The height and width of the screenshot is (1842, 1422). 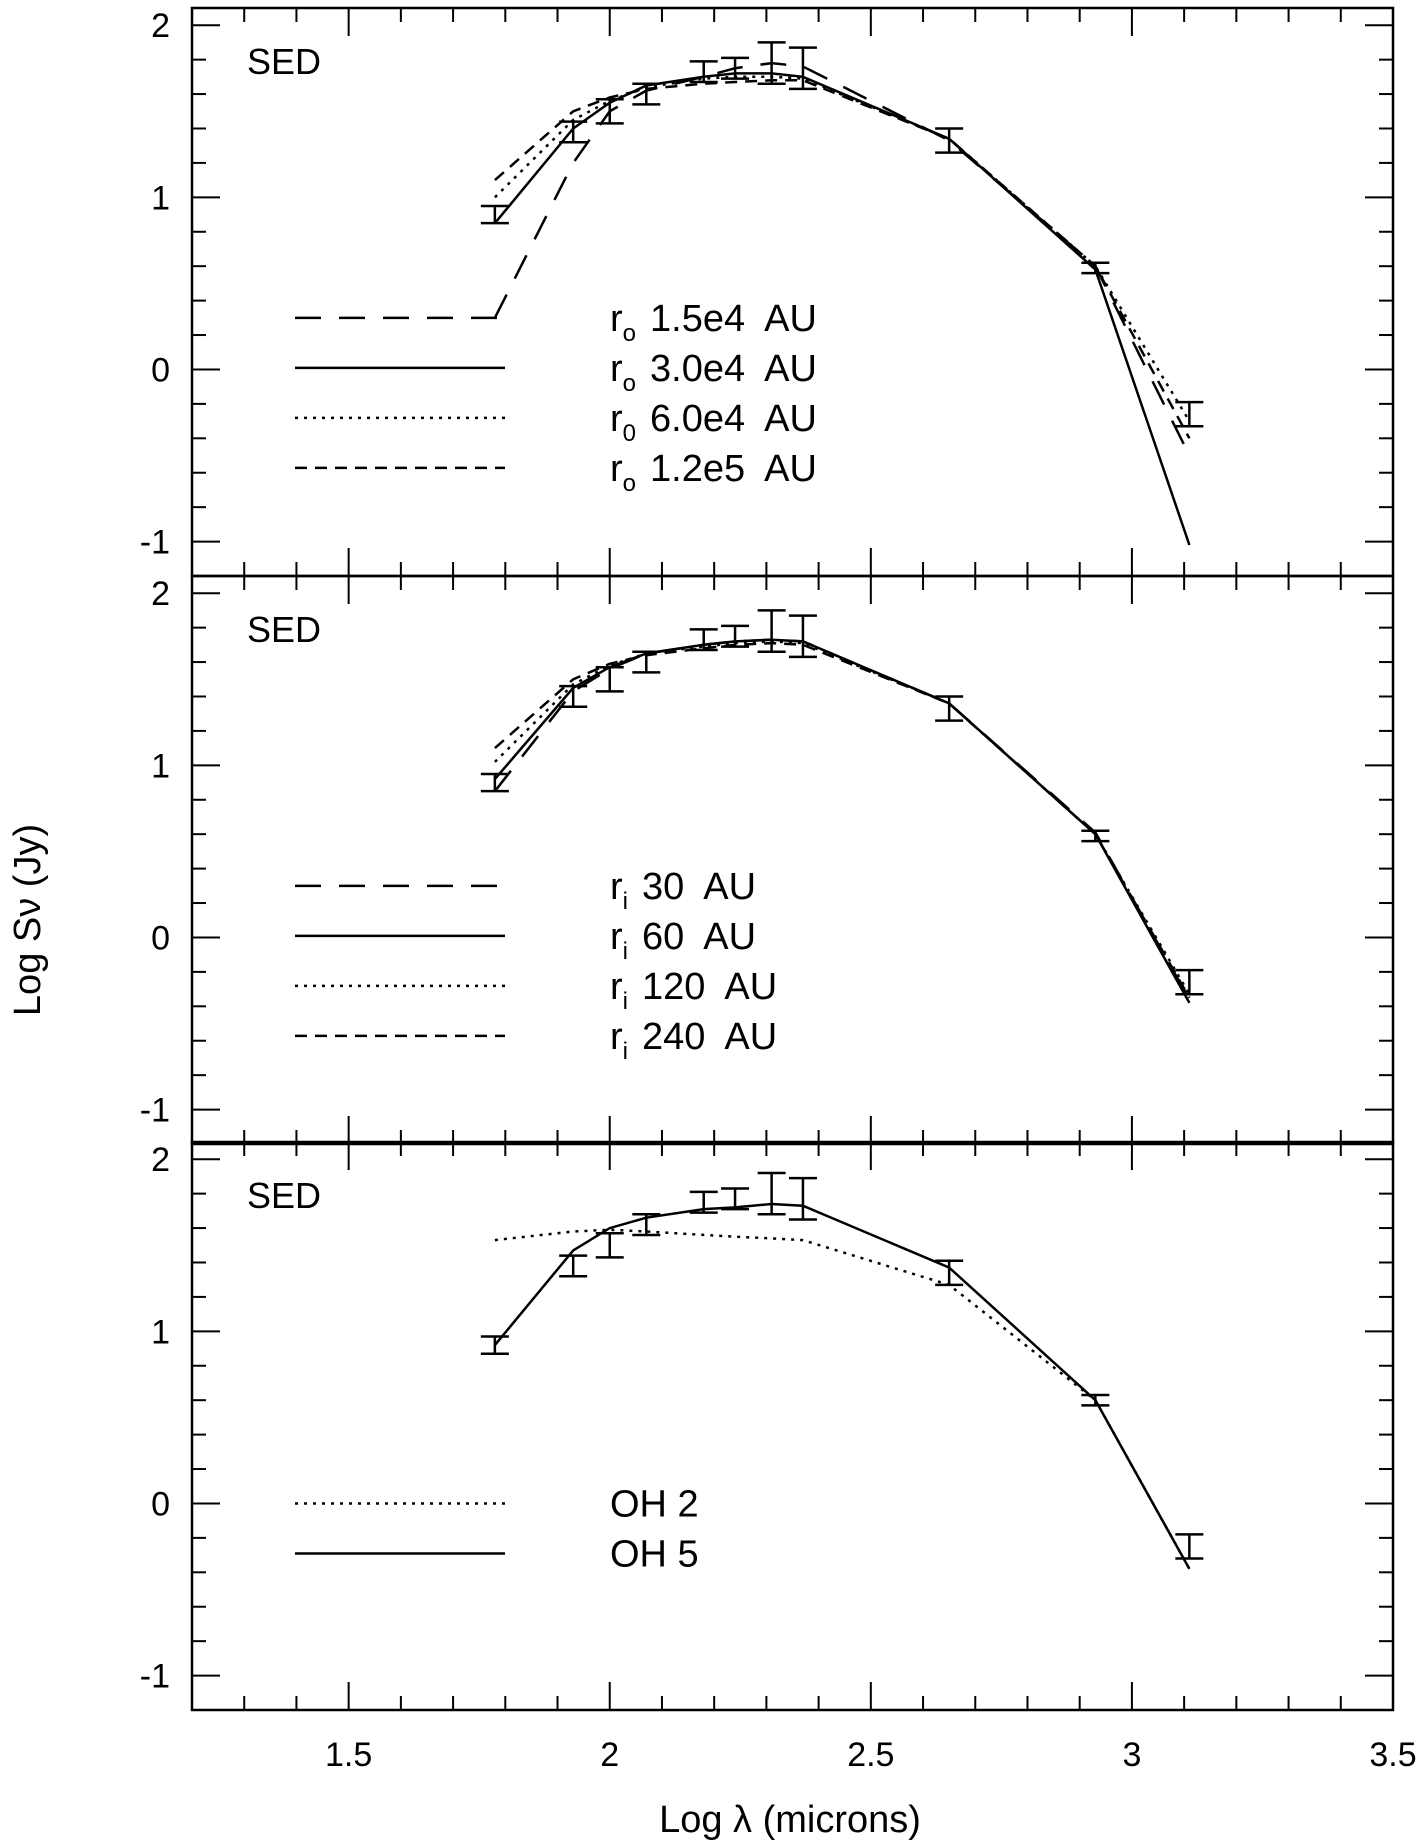 What do you see at coordinates (693, 1040) in the screenshot?
I see `legend-entry: ri 240 AU` at bounding box center [693, 1040].